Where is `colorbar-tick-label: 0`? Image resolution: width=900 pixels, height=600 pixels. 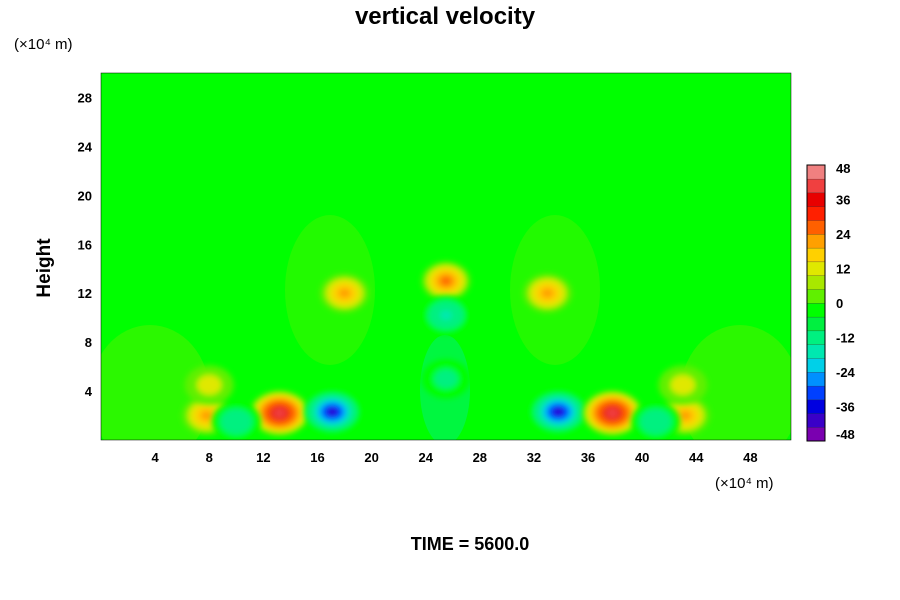 colorbar-tick-label: 0 is located at coordinates (839, 303).